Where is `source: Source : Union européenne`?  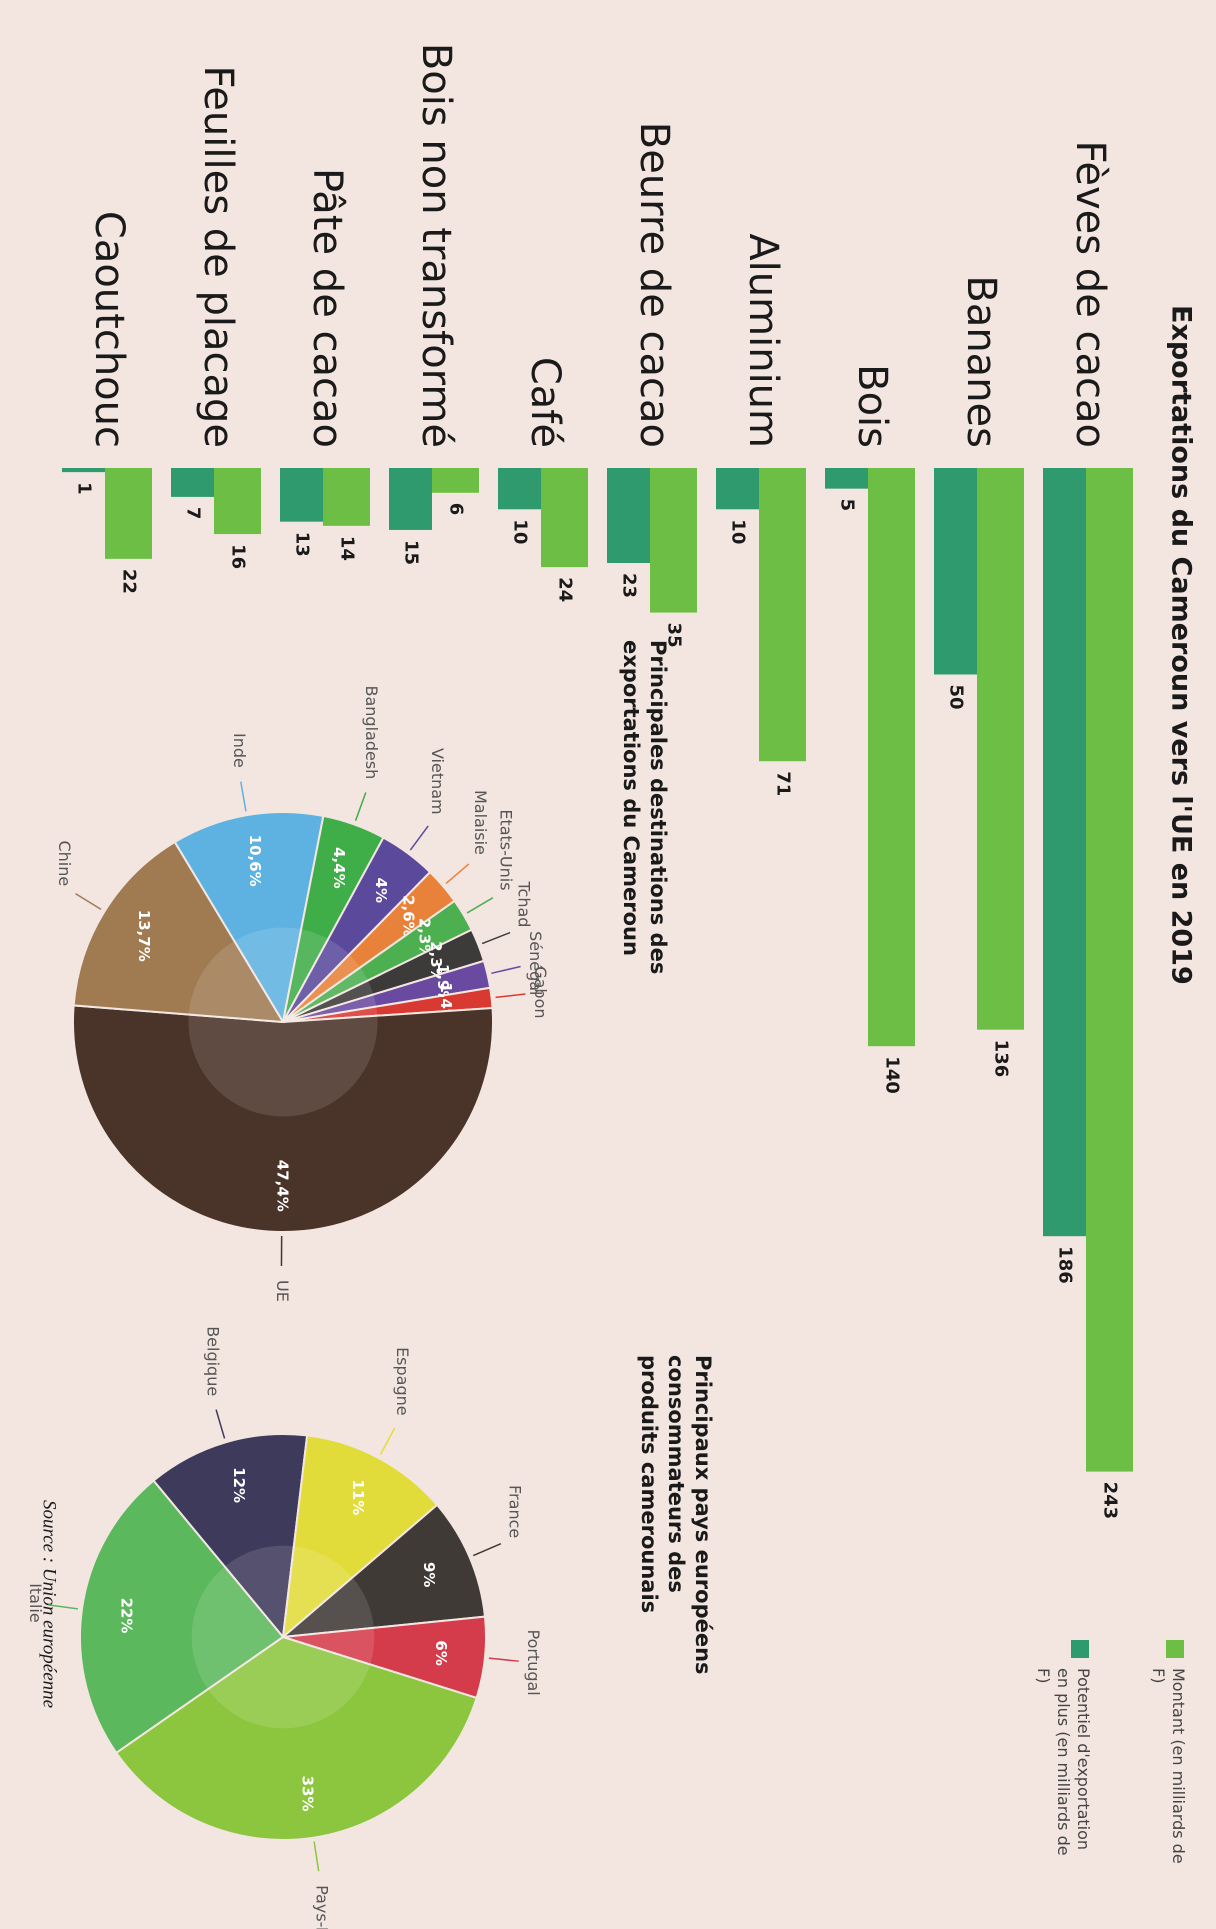
source: Source : Union européenne is located at coordinates (49, 1604).